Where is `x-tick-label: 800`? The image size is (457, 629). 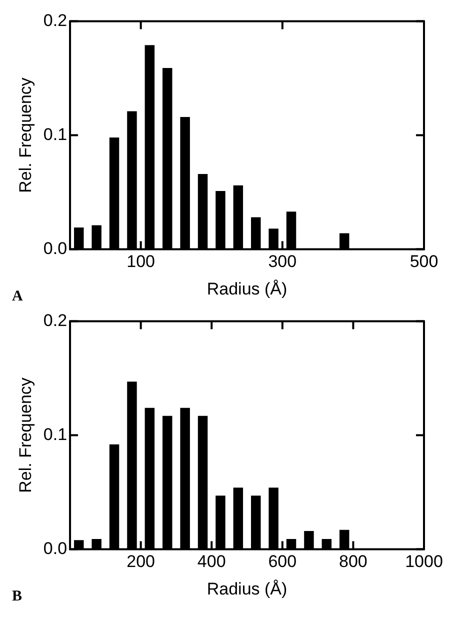
x-tick-label: 800 is located at coordinates (353, 562).